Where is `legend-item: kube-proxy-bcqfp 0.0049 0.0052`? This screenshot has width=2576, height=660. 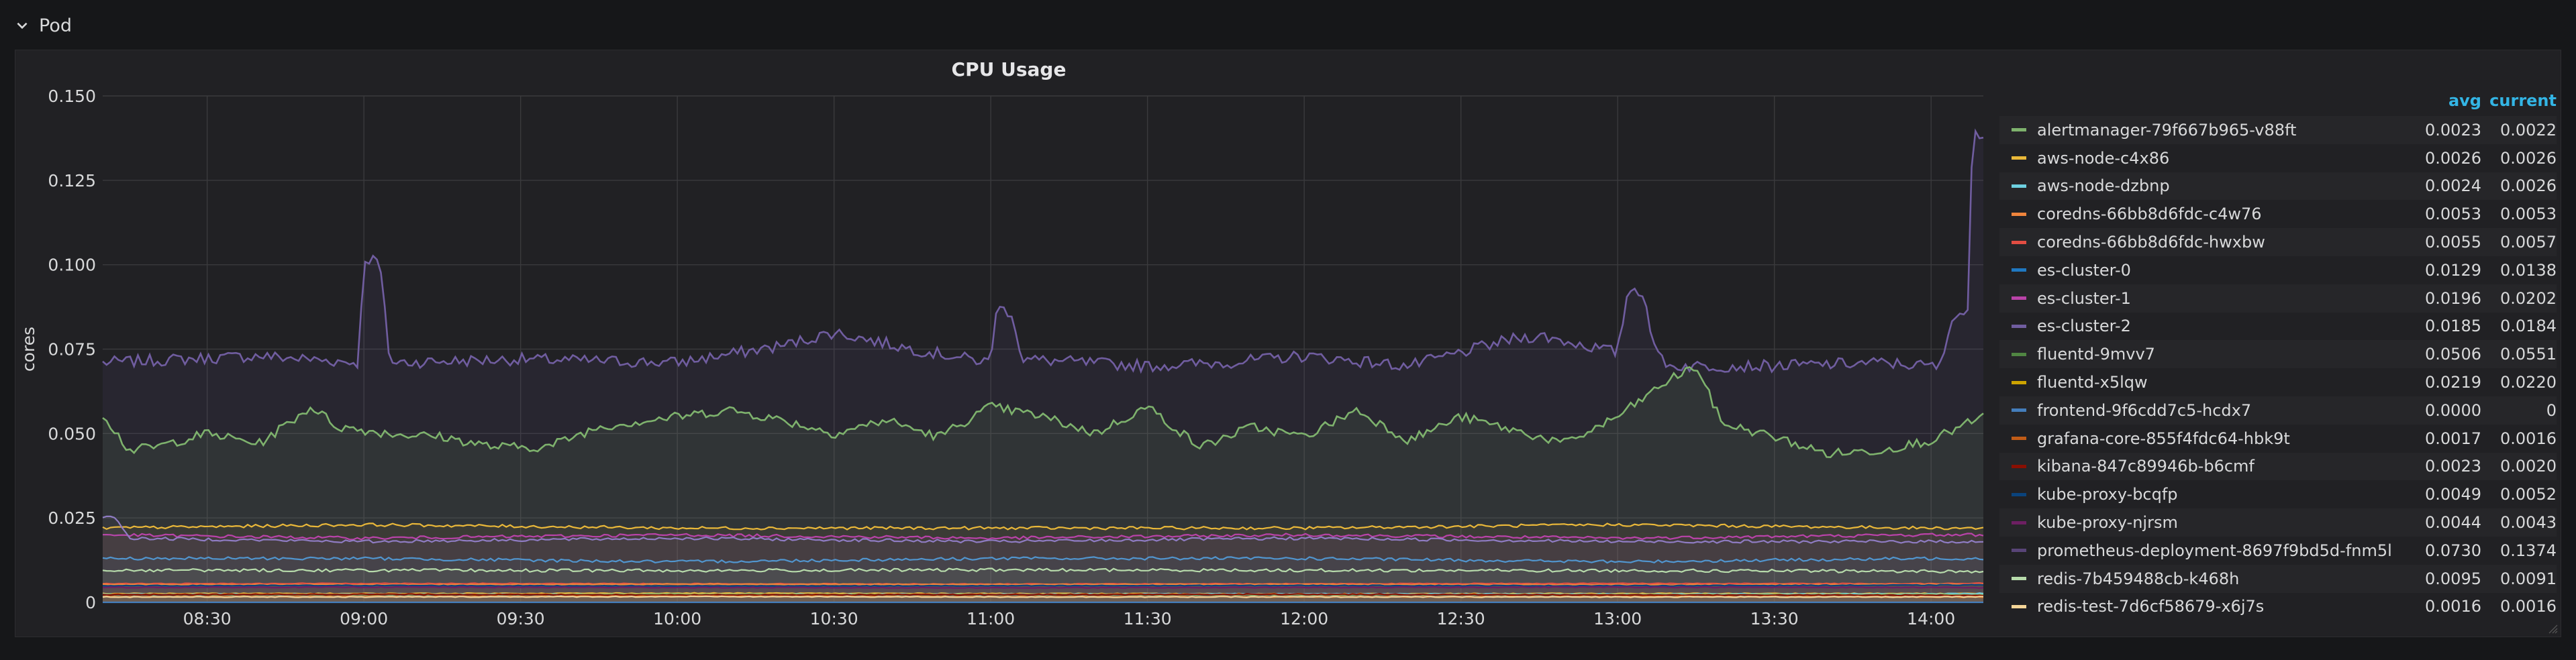 legend-item: kube-proxy-bcqfp 0.0049 0.0052 is located at coordinates (2278, 494).